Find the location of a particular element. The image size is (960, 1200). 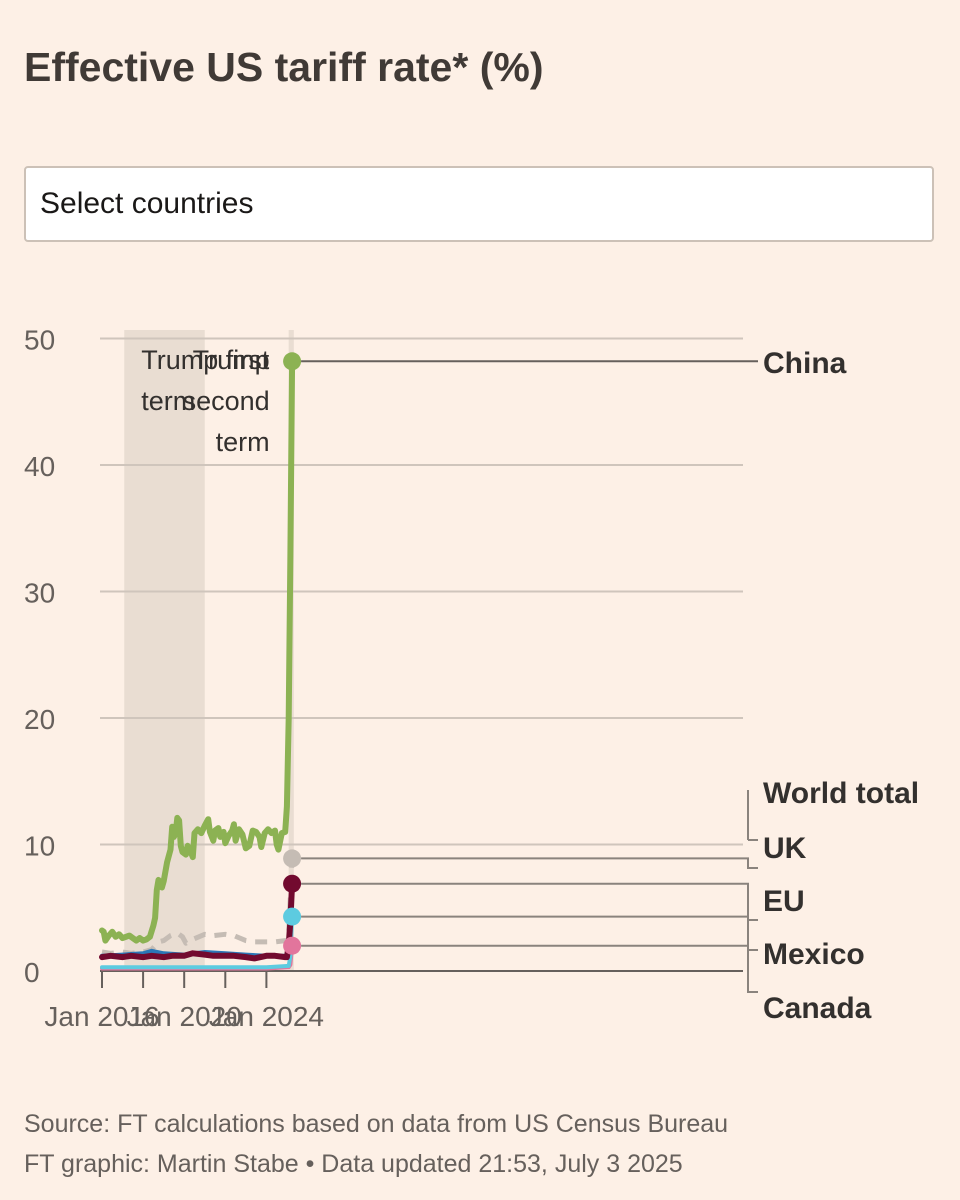

end-markers is located at coordinates (292, 653).